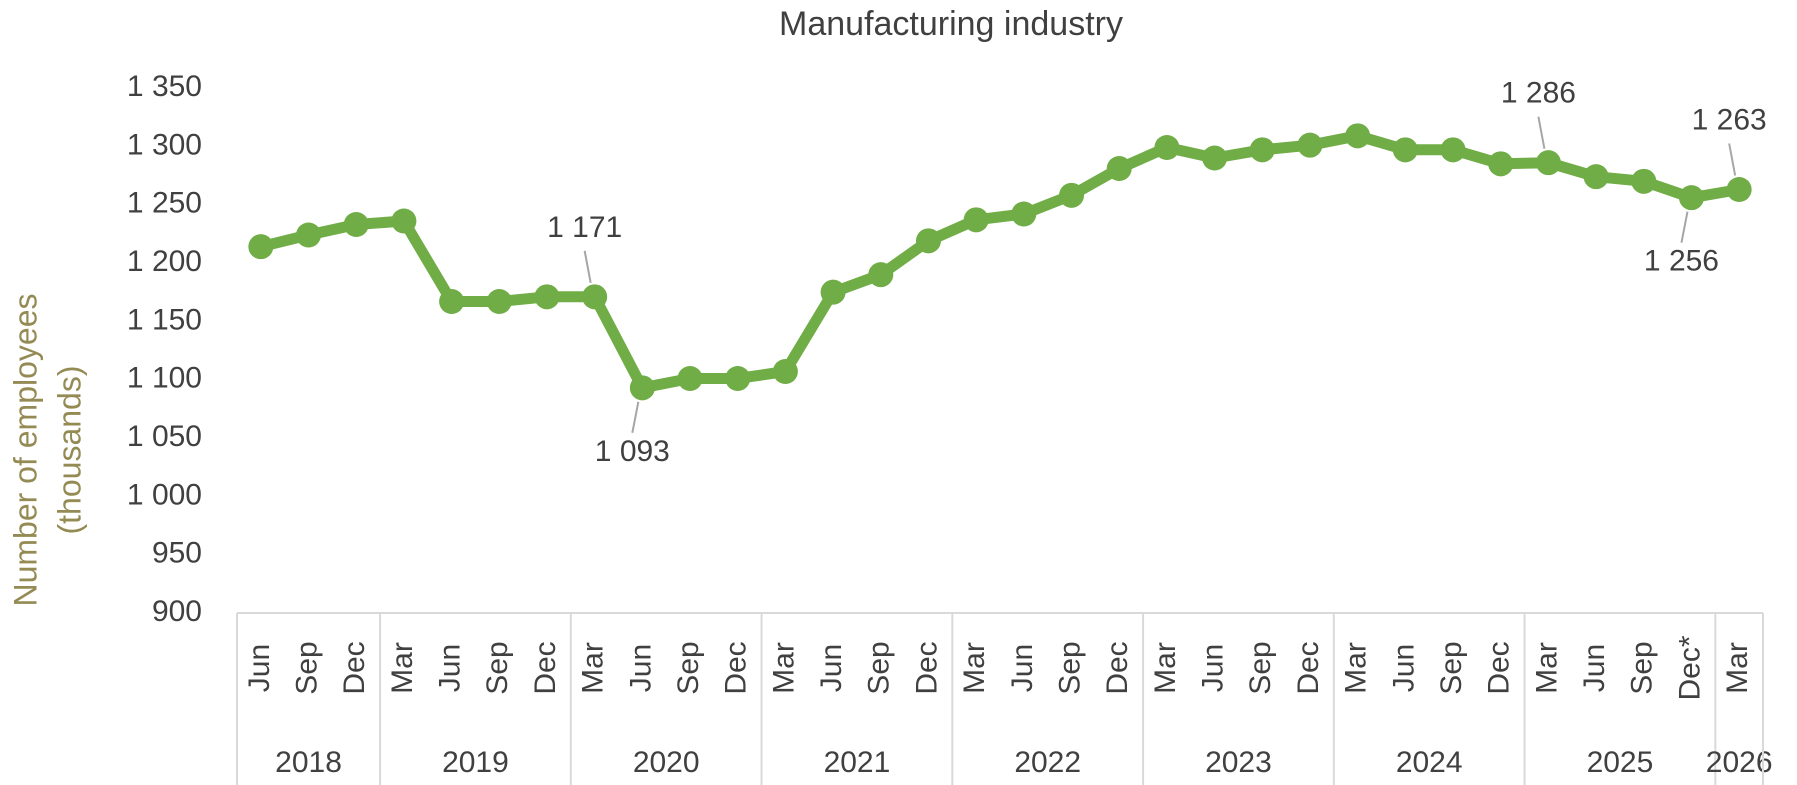 Image resolution: width=1797 pixels, height=785 pixels. What do you see at coordinates (164, 378) in the screenshot?
I see `y-tick-label: 1 100` at bounding box center [164, 378].